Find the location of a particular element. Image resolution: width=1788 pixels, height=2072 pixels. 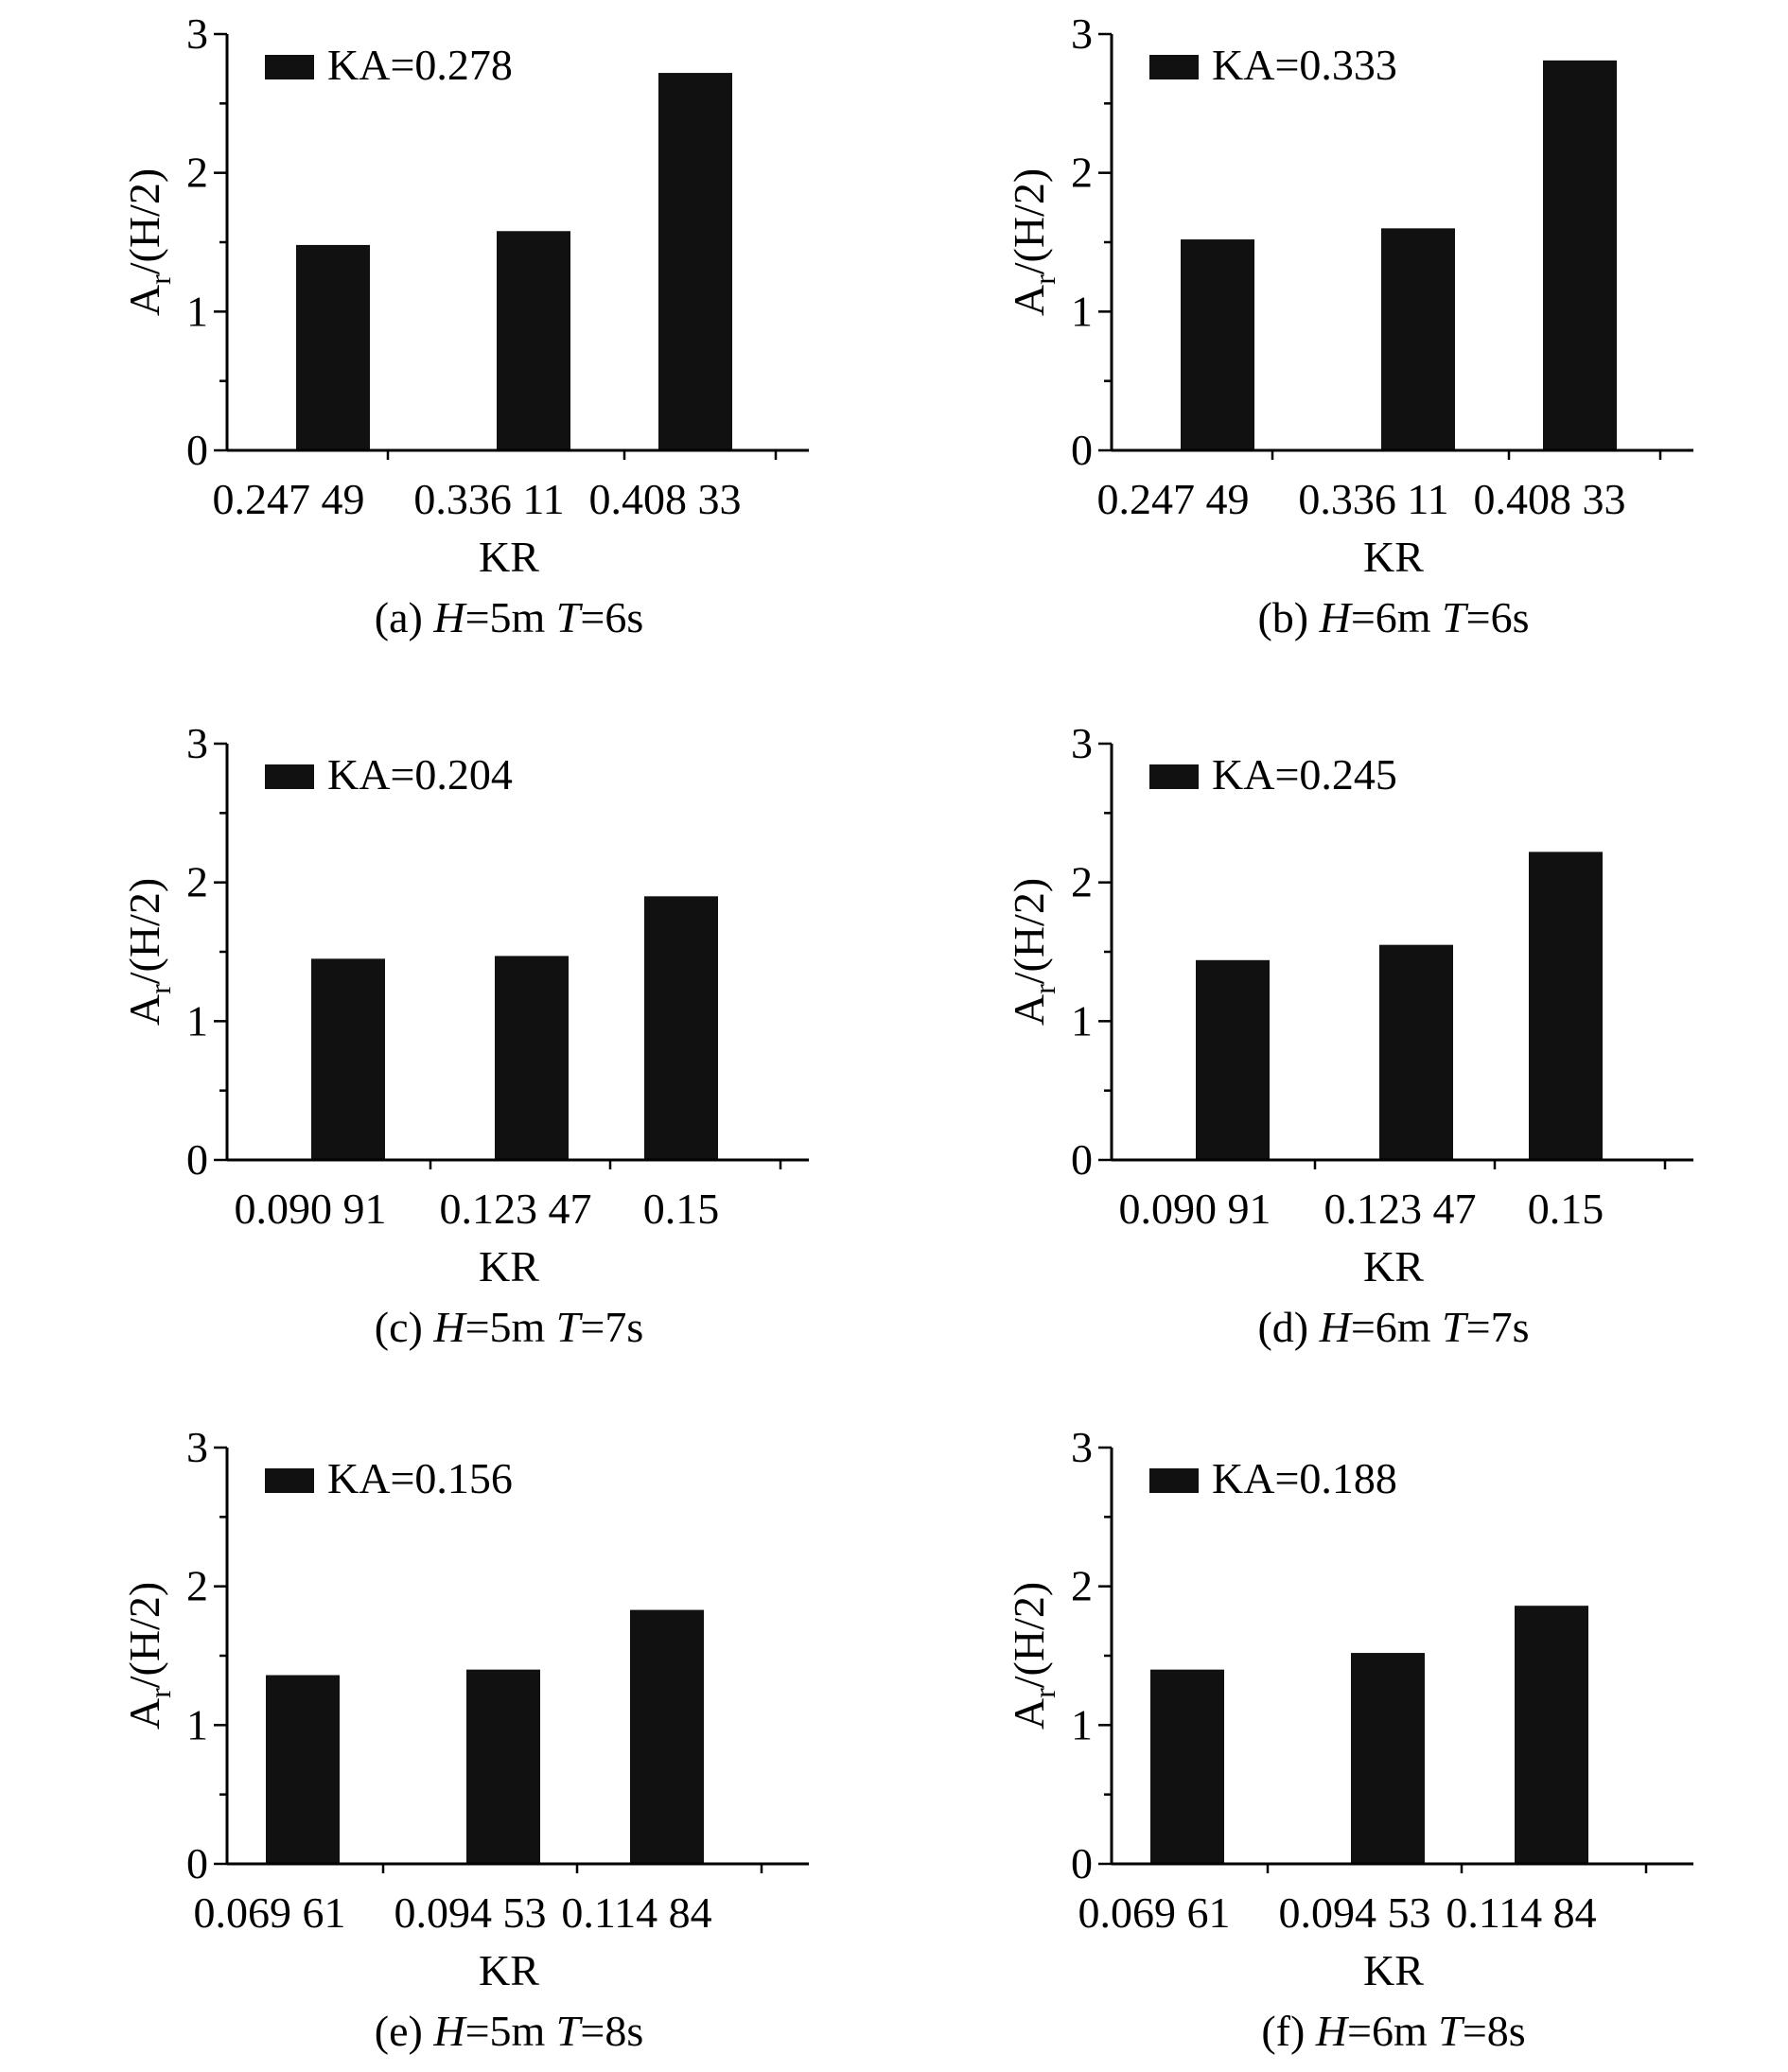

y-tick-label-d-2: 2 is located at coordinates (1082, 882).